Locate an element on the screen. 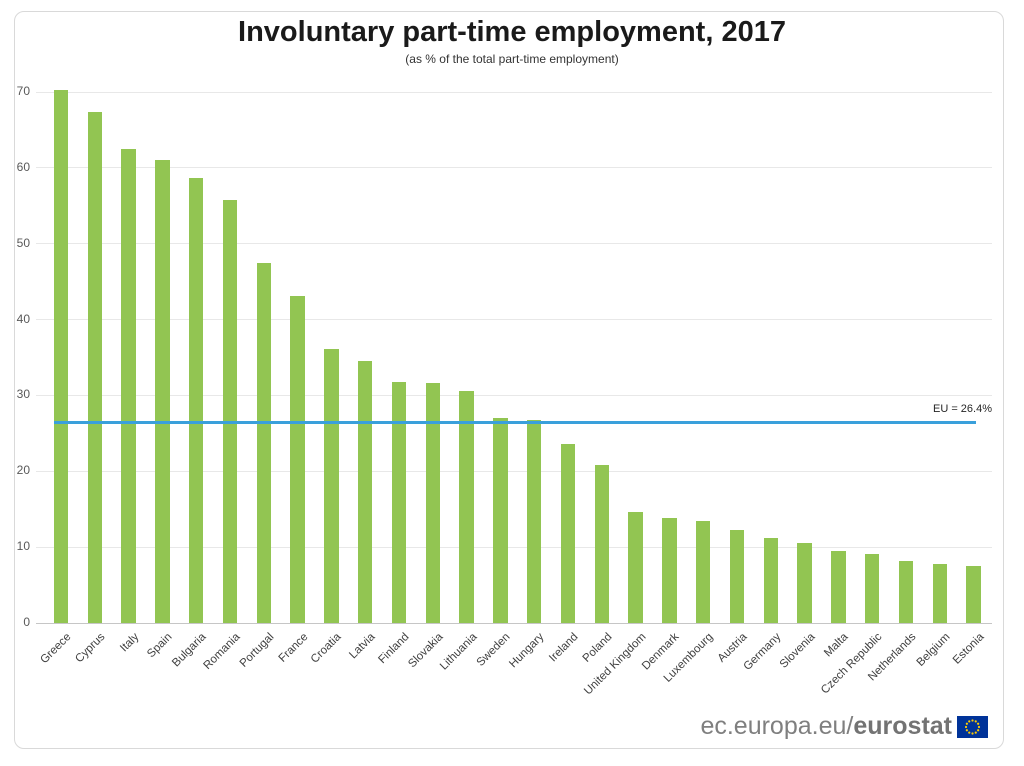 The width and height of the screenshot is (1024, 766). y-tick-label: 60 is located at coordinates (23, 166).